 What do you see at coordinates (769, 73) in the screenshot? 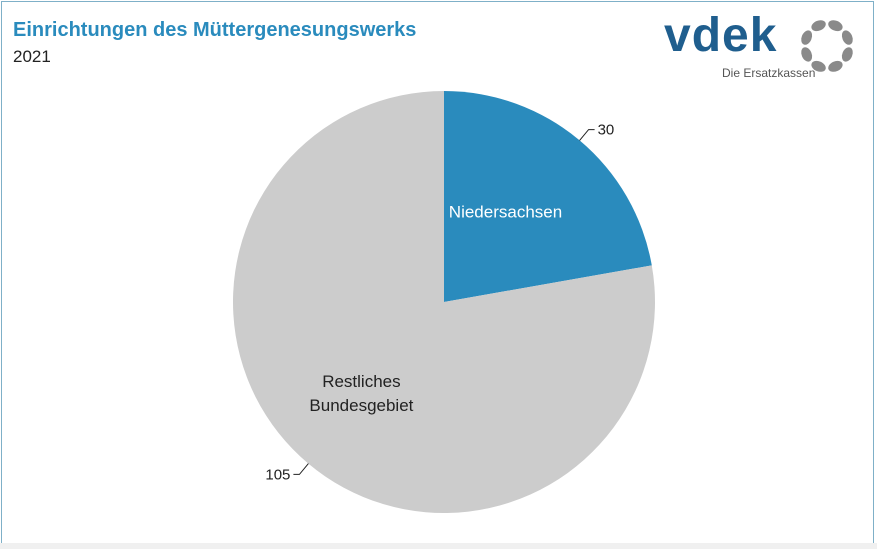
I see `logo-tagline: Die Ersatzkassen` at bounding box center [769, 73].